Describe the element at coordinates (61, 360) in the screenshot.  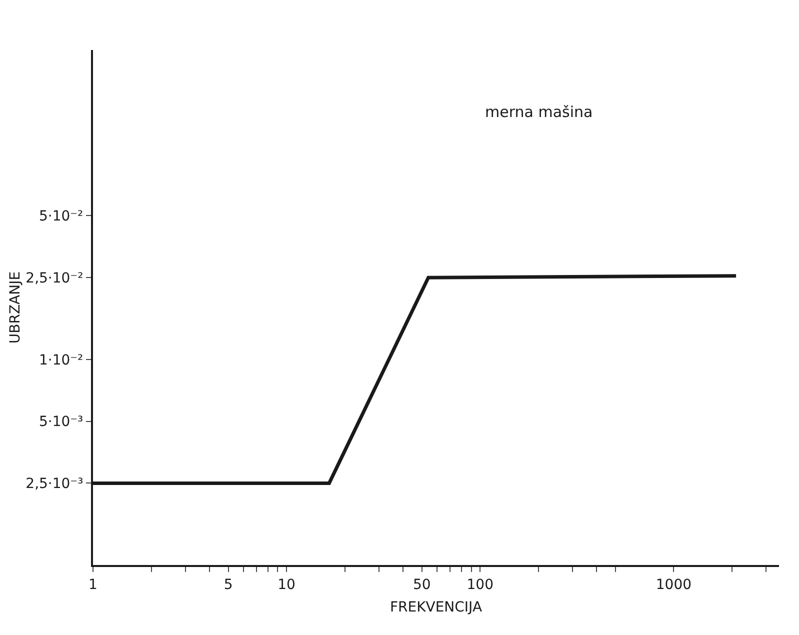
I see `y-tick-label: 1·10⁻²` at that location.